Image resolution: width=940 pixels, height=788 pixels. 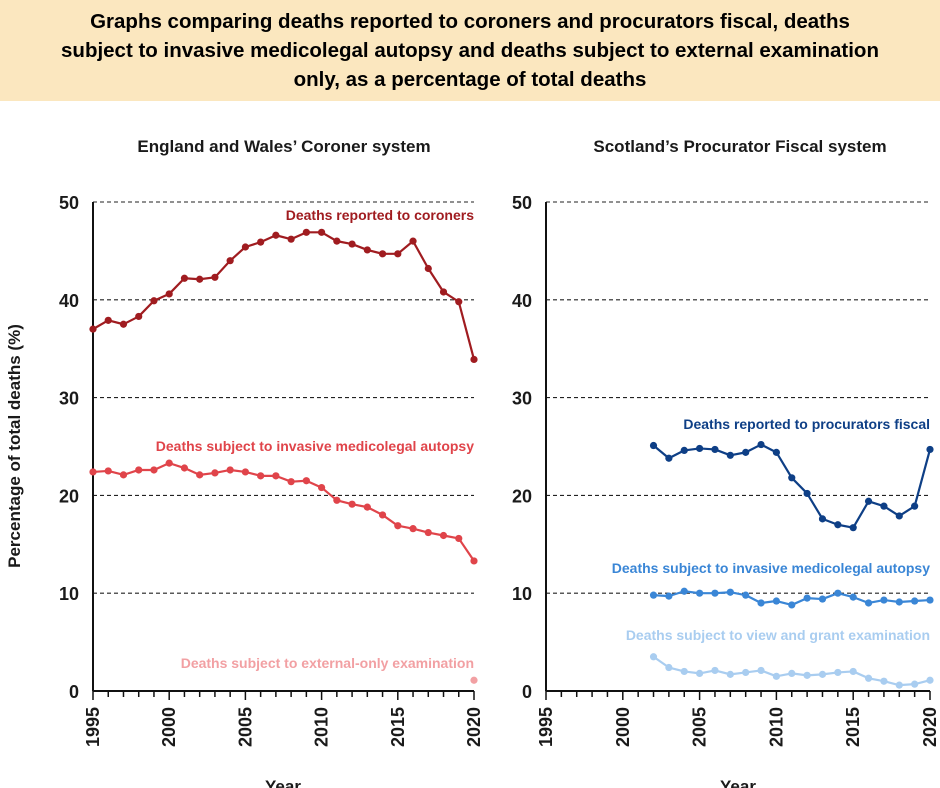 I want to click on y-tick-label: 10, so click(x=522, y=594).